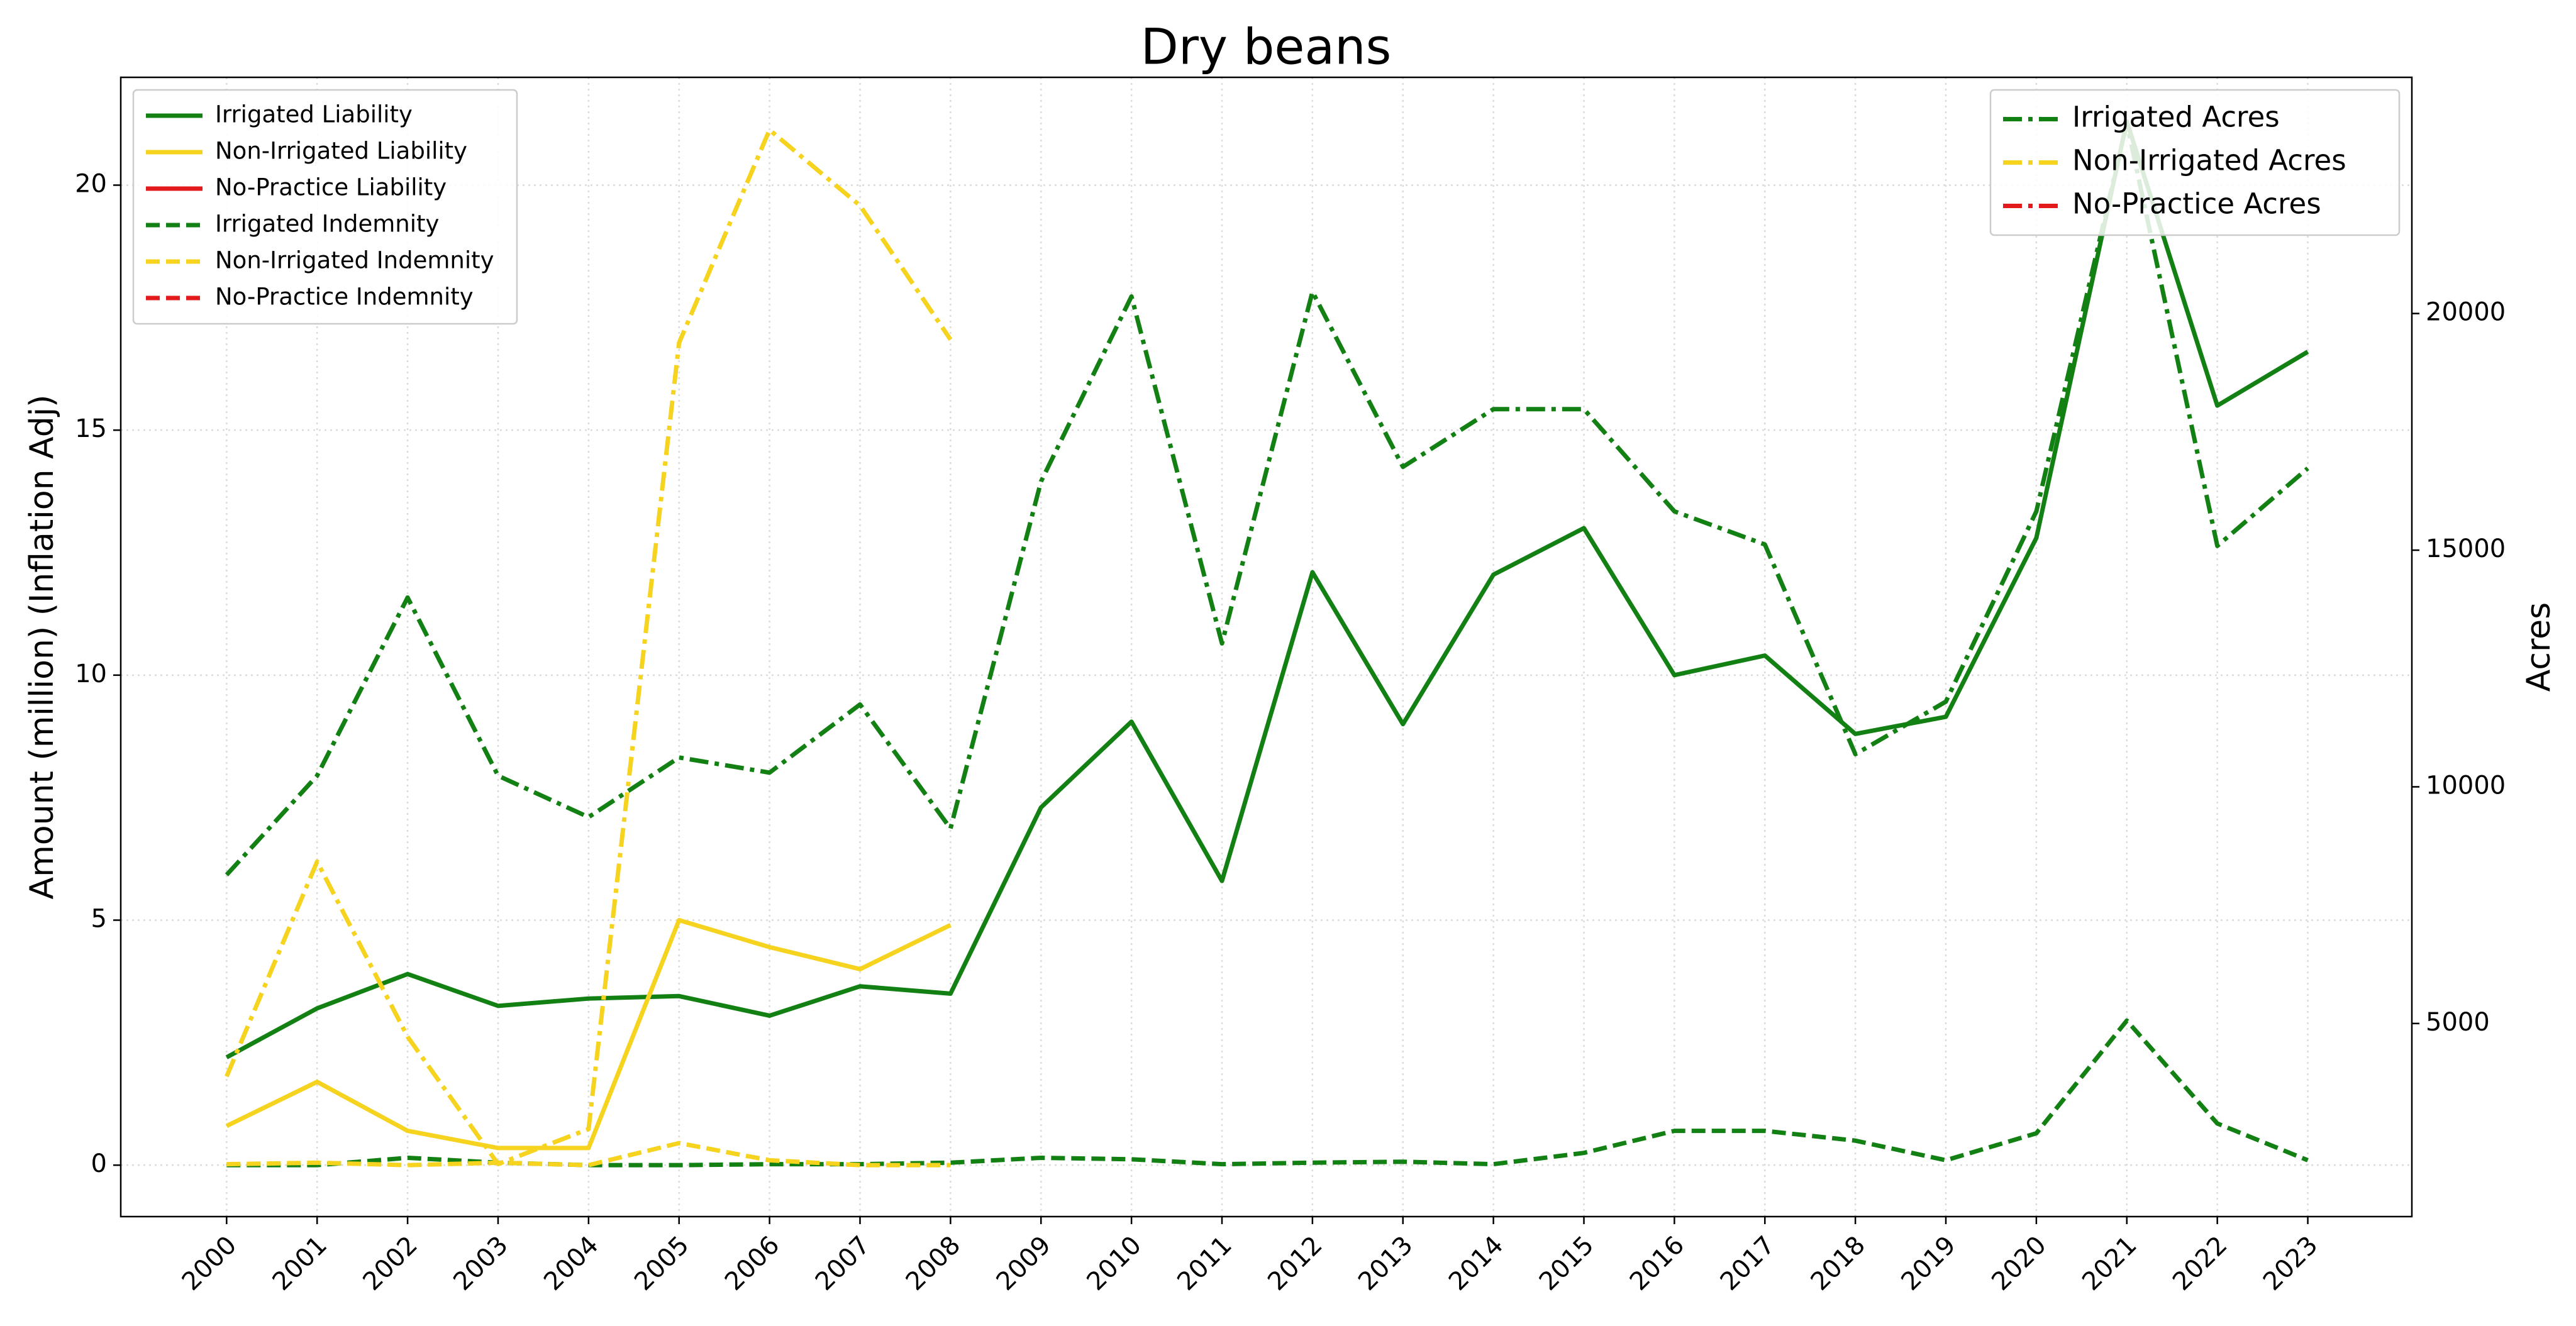 This screenshot has height=1326, width=2576. I want to click on legend-label: Irrigated Liability, so click(314, 114).